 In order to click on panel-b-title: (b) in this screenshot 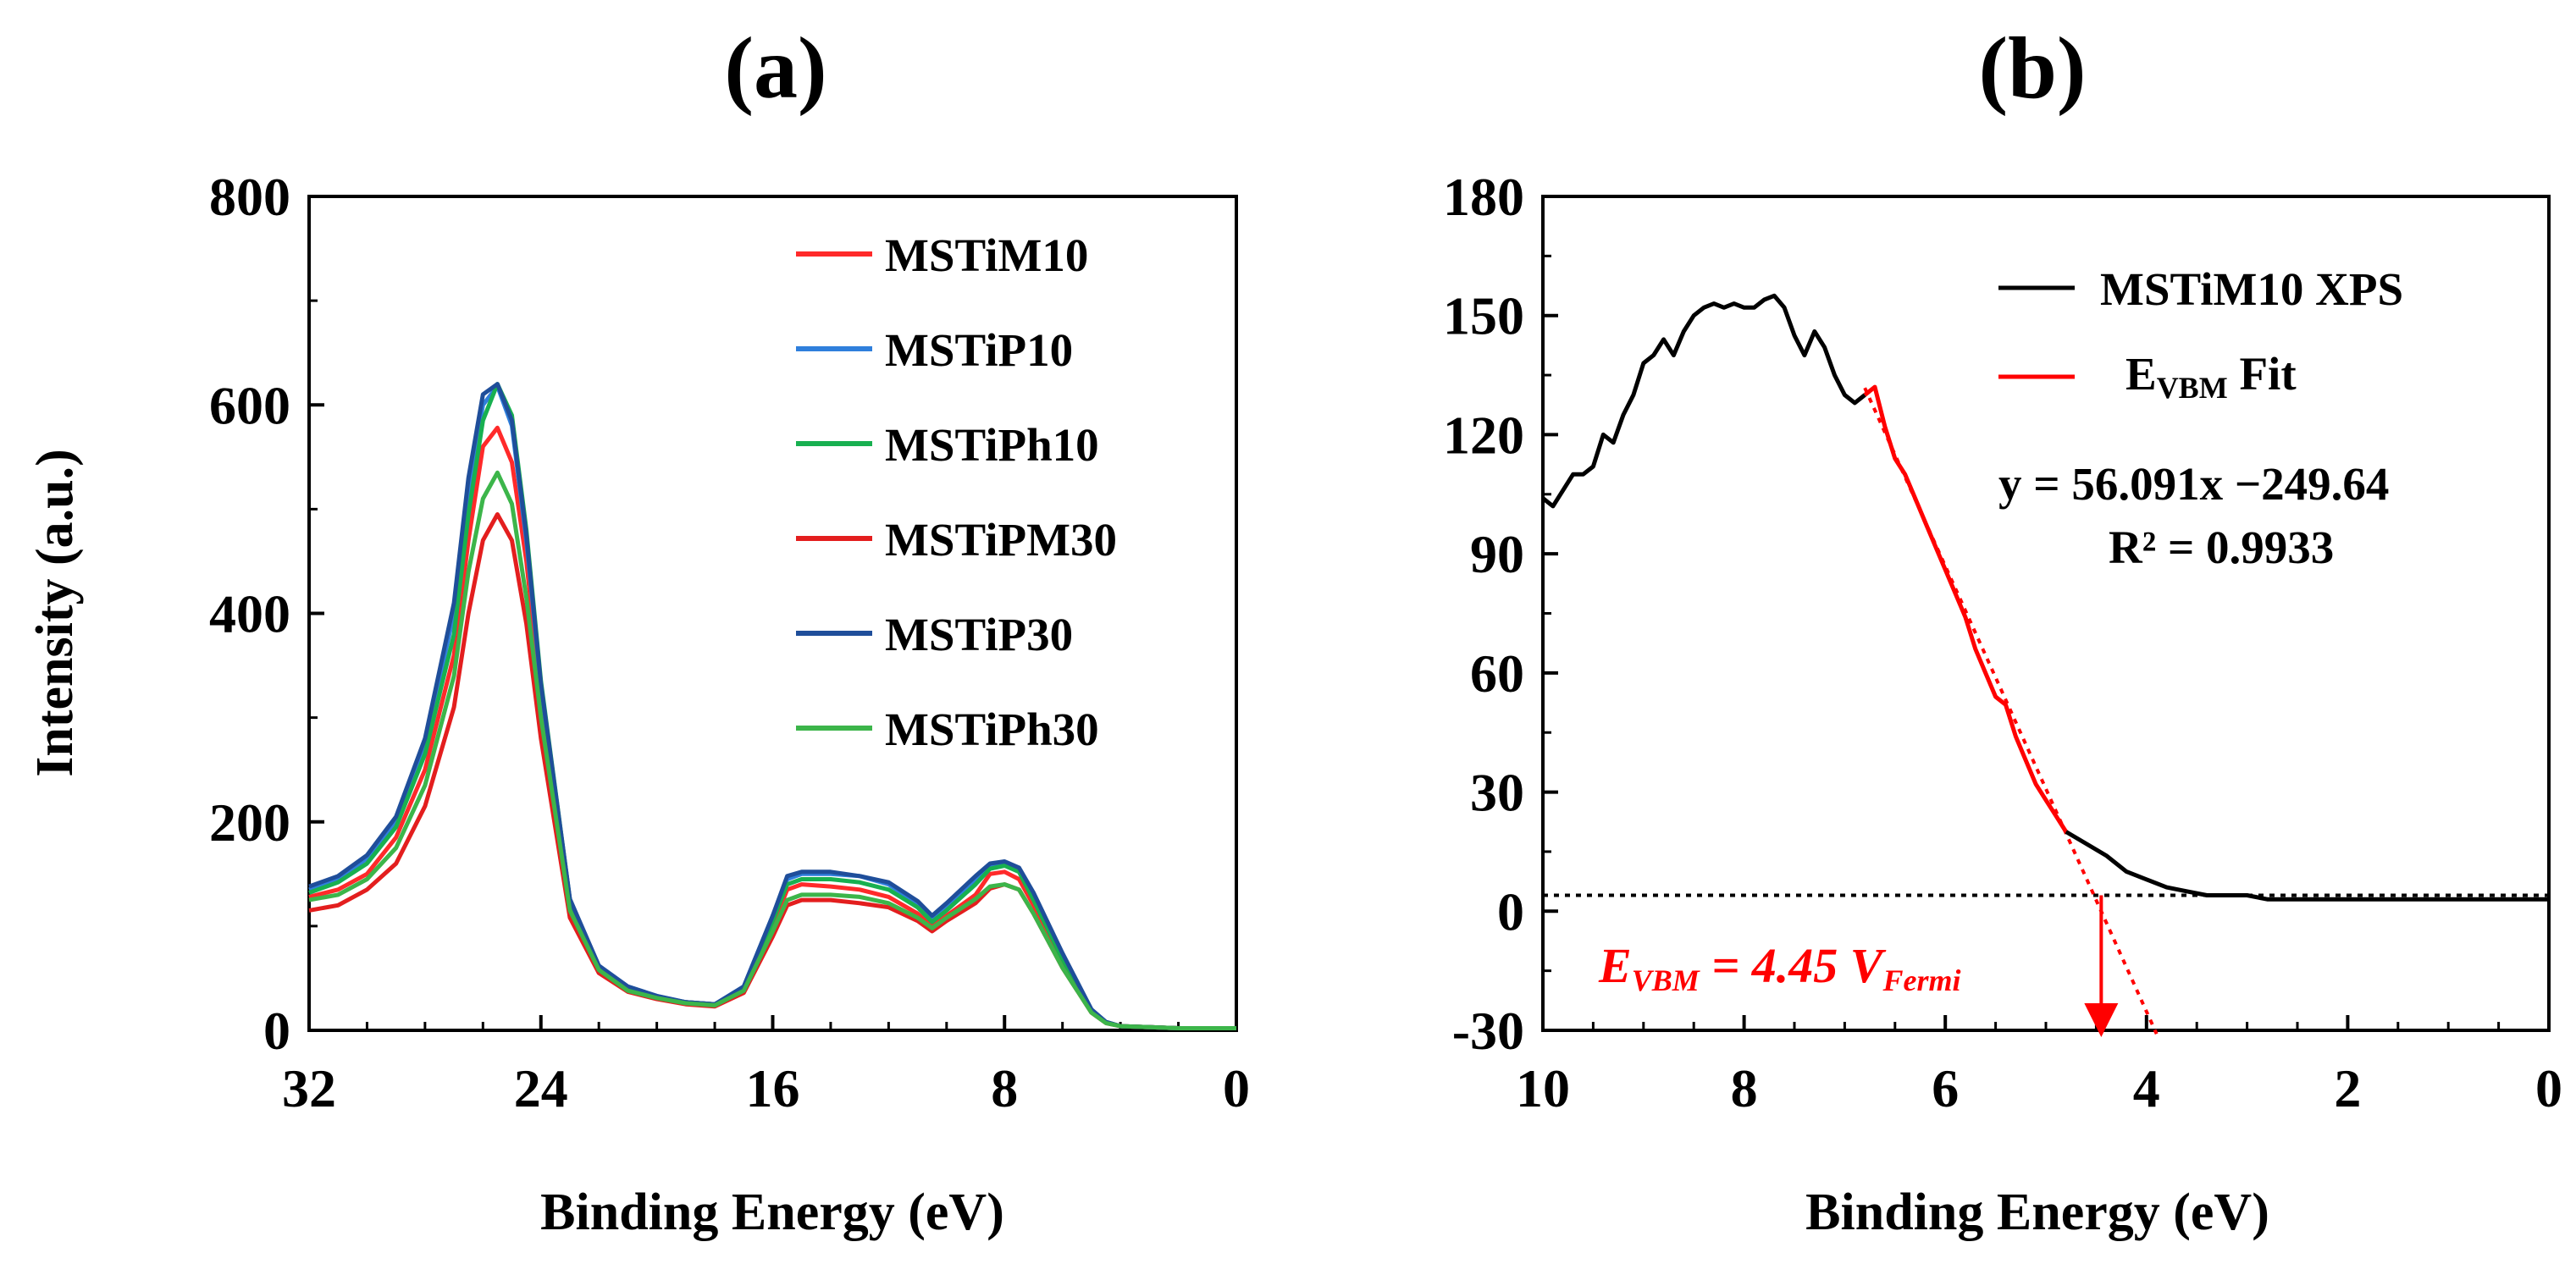, I will do `click(2032, 68)`.